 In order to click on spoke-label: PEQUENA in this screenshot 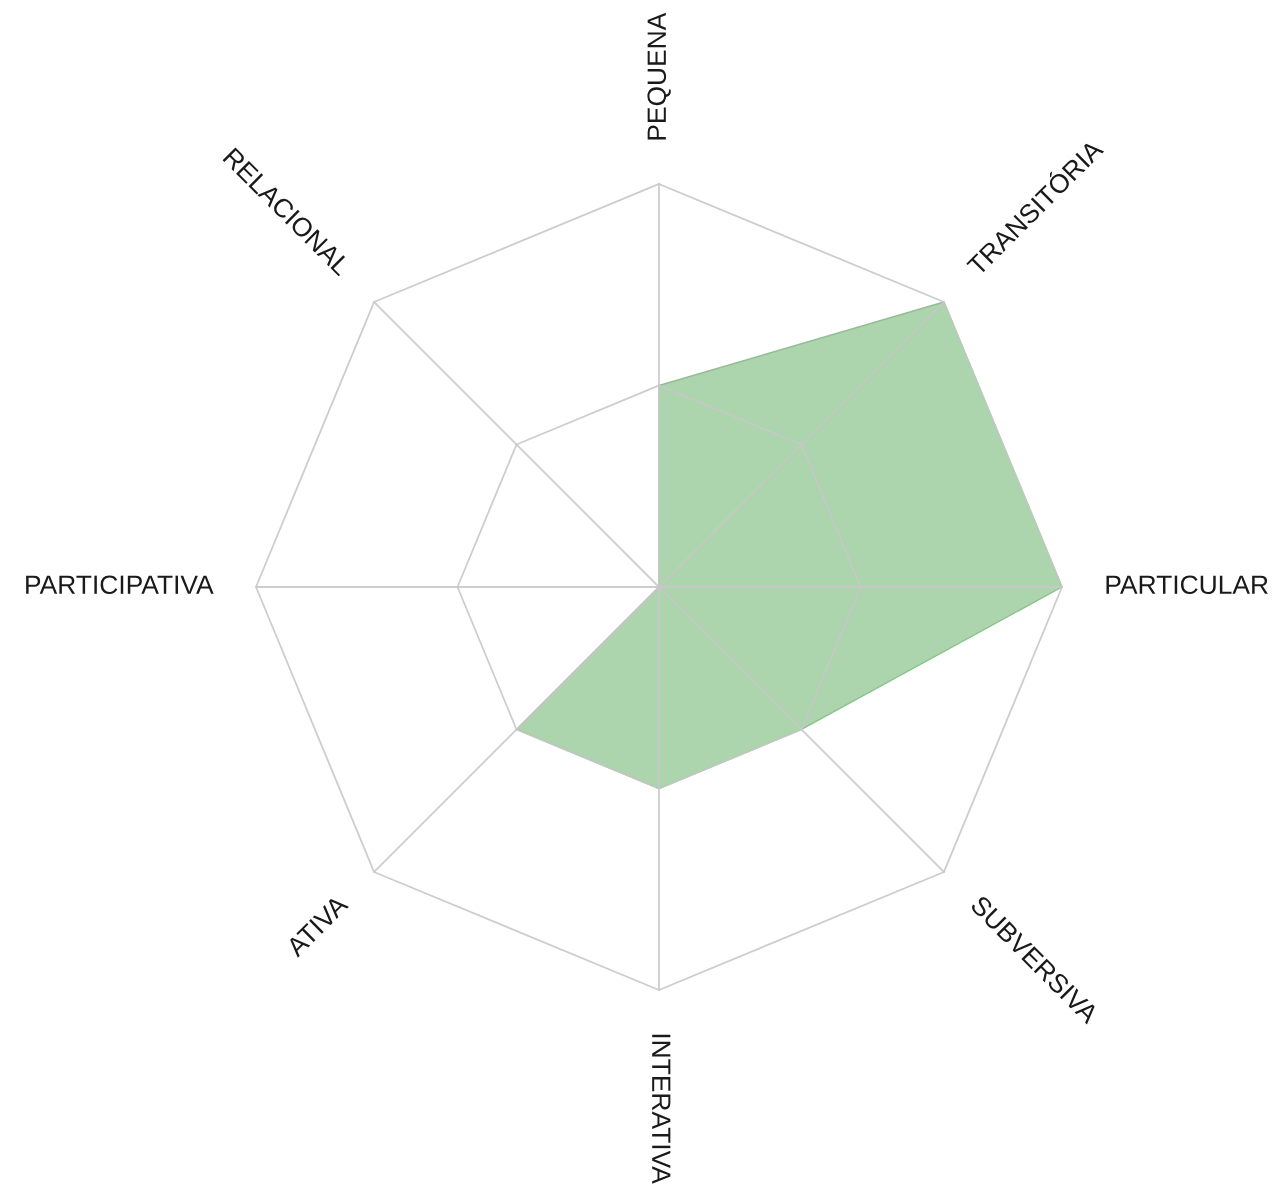, I will do `click(659, 76)`.